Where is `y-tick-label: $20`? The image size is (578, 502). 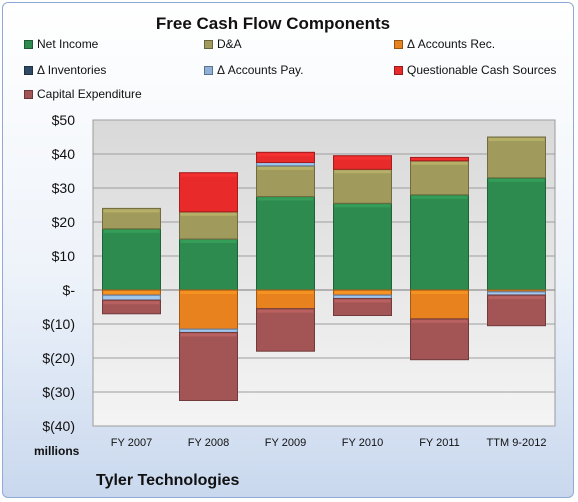
y-tick-label: $20 is located at coordinates (64, 222).